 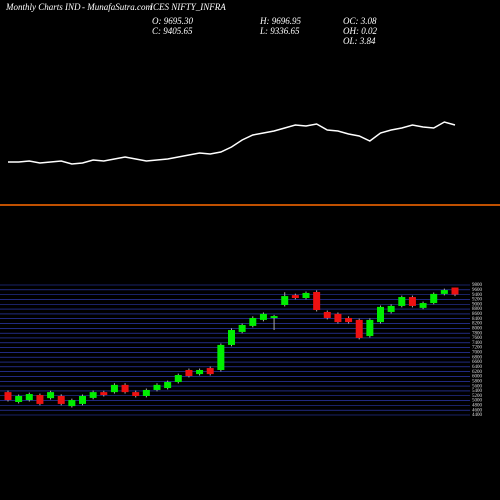 What do you see at coordinates (117, 7) in the screenshot?
I see `subtitle: - MunafaSutra.com` at bounding box center [117, 7].